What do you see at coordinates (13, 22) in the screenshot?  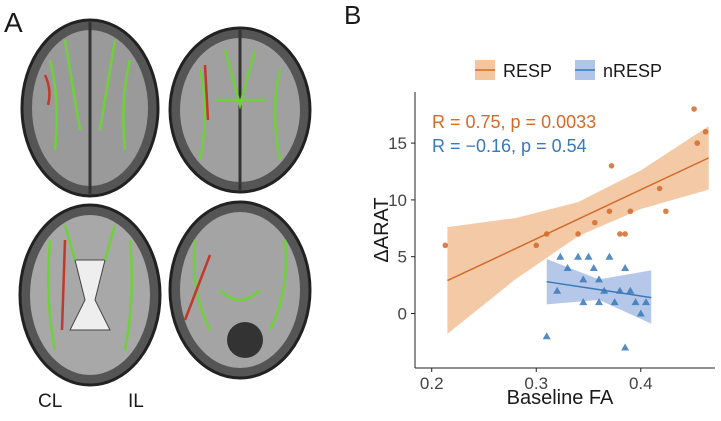 I see `panel-label: A` at bounding box center [13, 22].